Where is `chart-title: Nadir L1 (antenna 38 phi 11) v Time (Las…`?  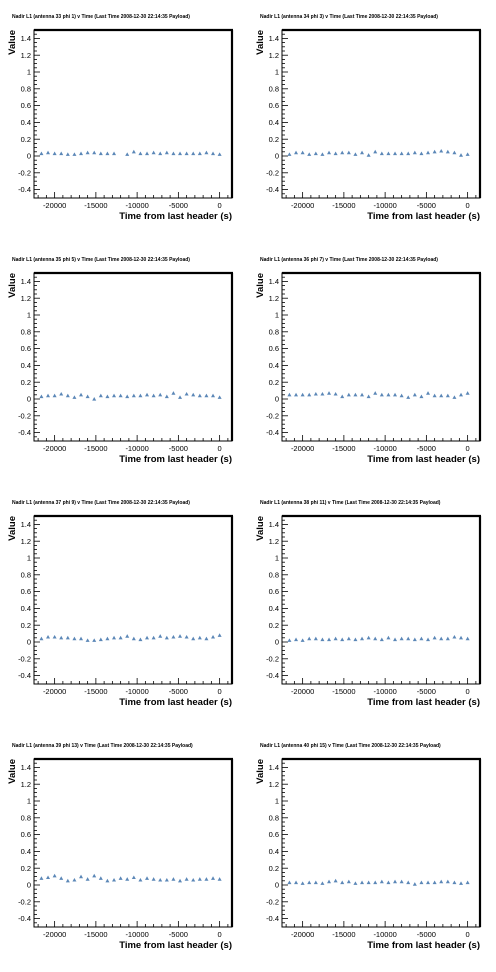
chart-title: Nadir L1 (antenna 38 phi 11) v Time (Las… is located at coordinates (350, 503).